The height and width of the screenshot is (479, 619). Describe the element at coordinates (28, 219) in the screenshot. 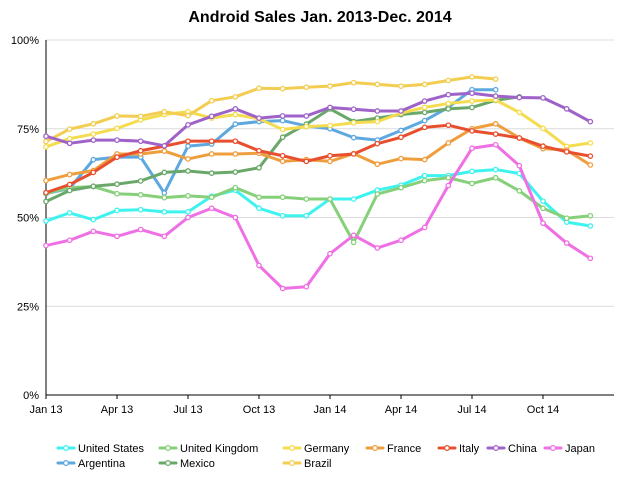

I see `y-tick-label: 50%` at that location.